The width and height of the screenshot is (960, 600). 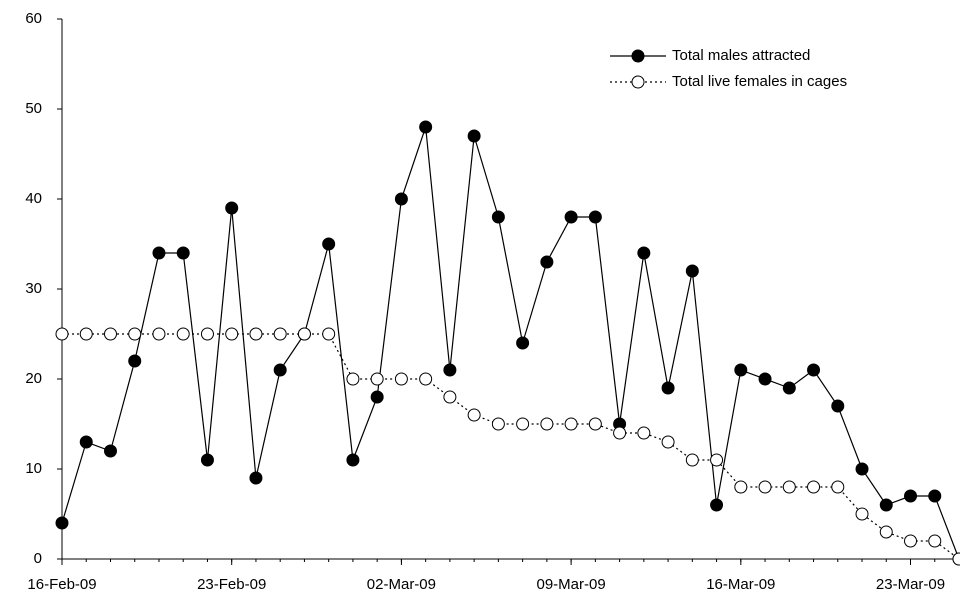 What do you see at coordinates (33, 288) in the screenshot?
I see `y-tick-label: 30` at bounding box center [33, 288].